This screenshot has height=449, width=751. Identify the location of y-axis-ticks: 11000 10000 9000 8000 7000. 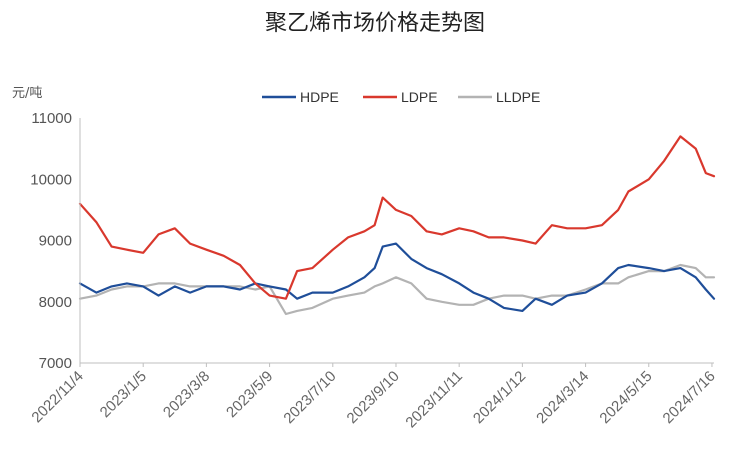
(51, 241).